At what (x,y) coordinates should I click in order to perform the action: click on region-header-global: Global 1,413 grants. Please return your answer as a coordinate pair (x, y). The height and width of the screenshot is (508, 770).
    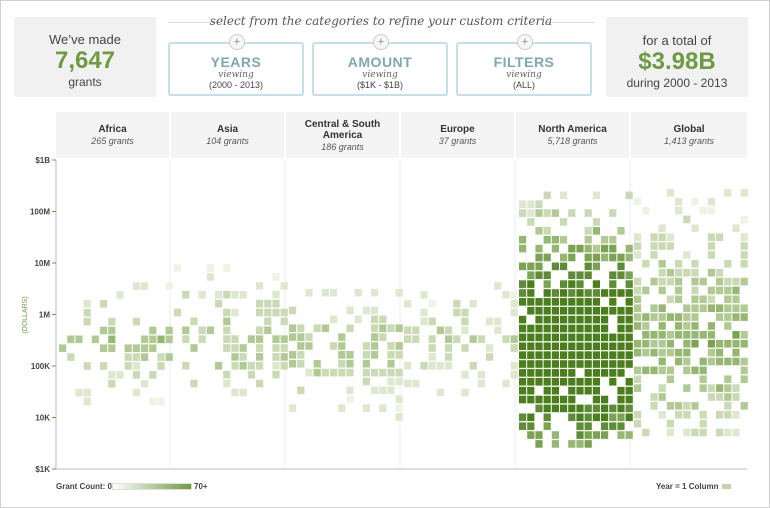
    Looking at the image, I should click on (689, 135).